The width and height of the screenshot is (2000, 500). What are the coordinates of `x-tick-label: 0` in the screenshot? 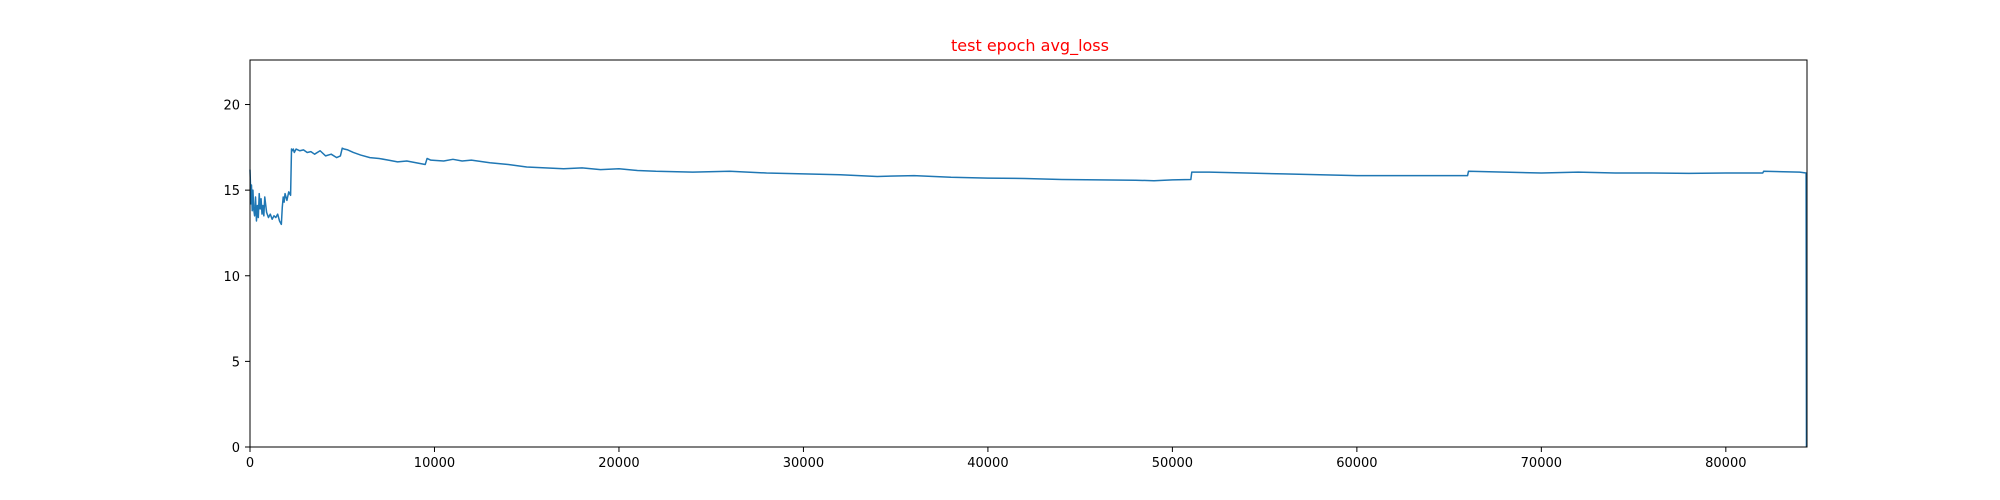 It's located at (250, 463).